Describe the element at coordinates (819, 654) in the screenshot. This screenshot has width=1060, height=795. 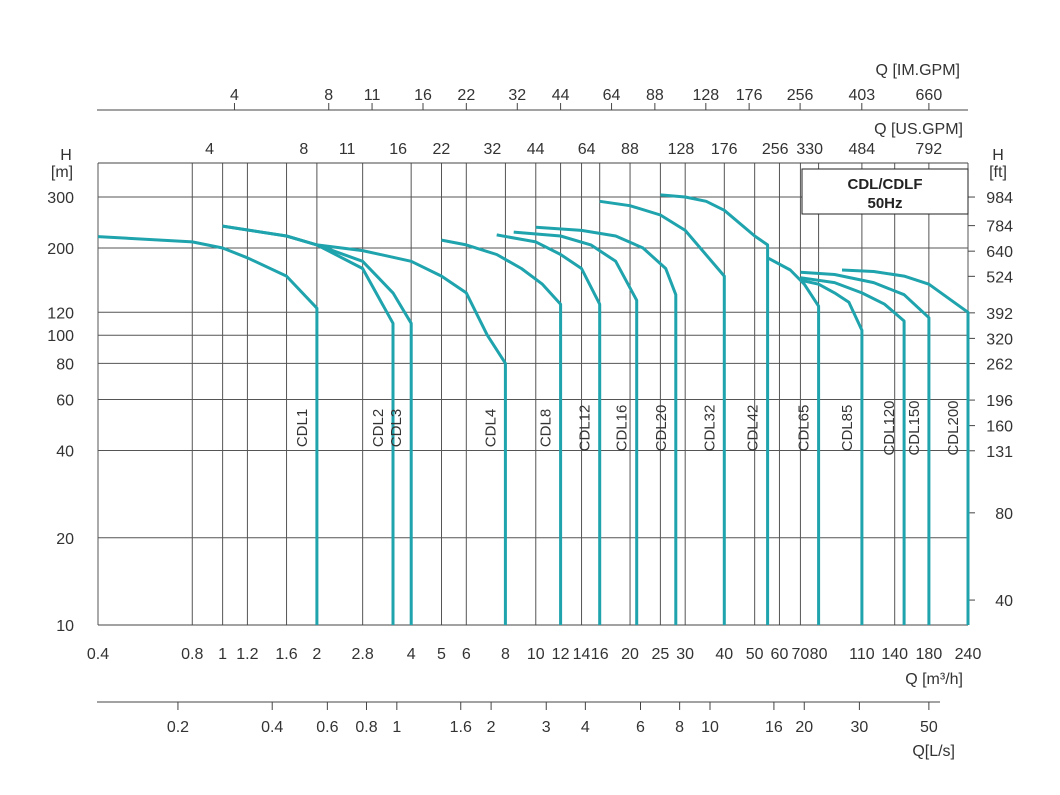
I see `x-tick-label: 80` at that location.